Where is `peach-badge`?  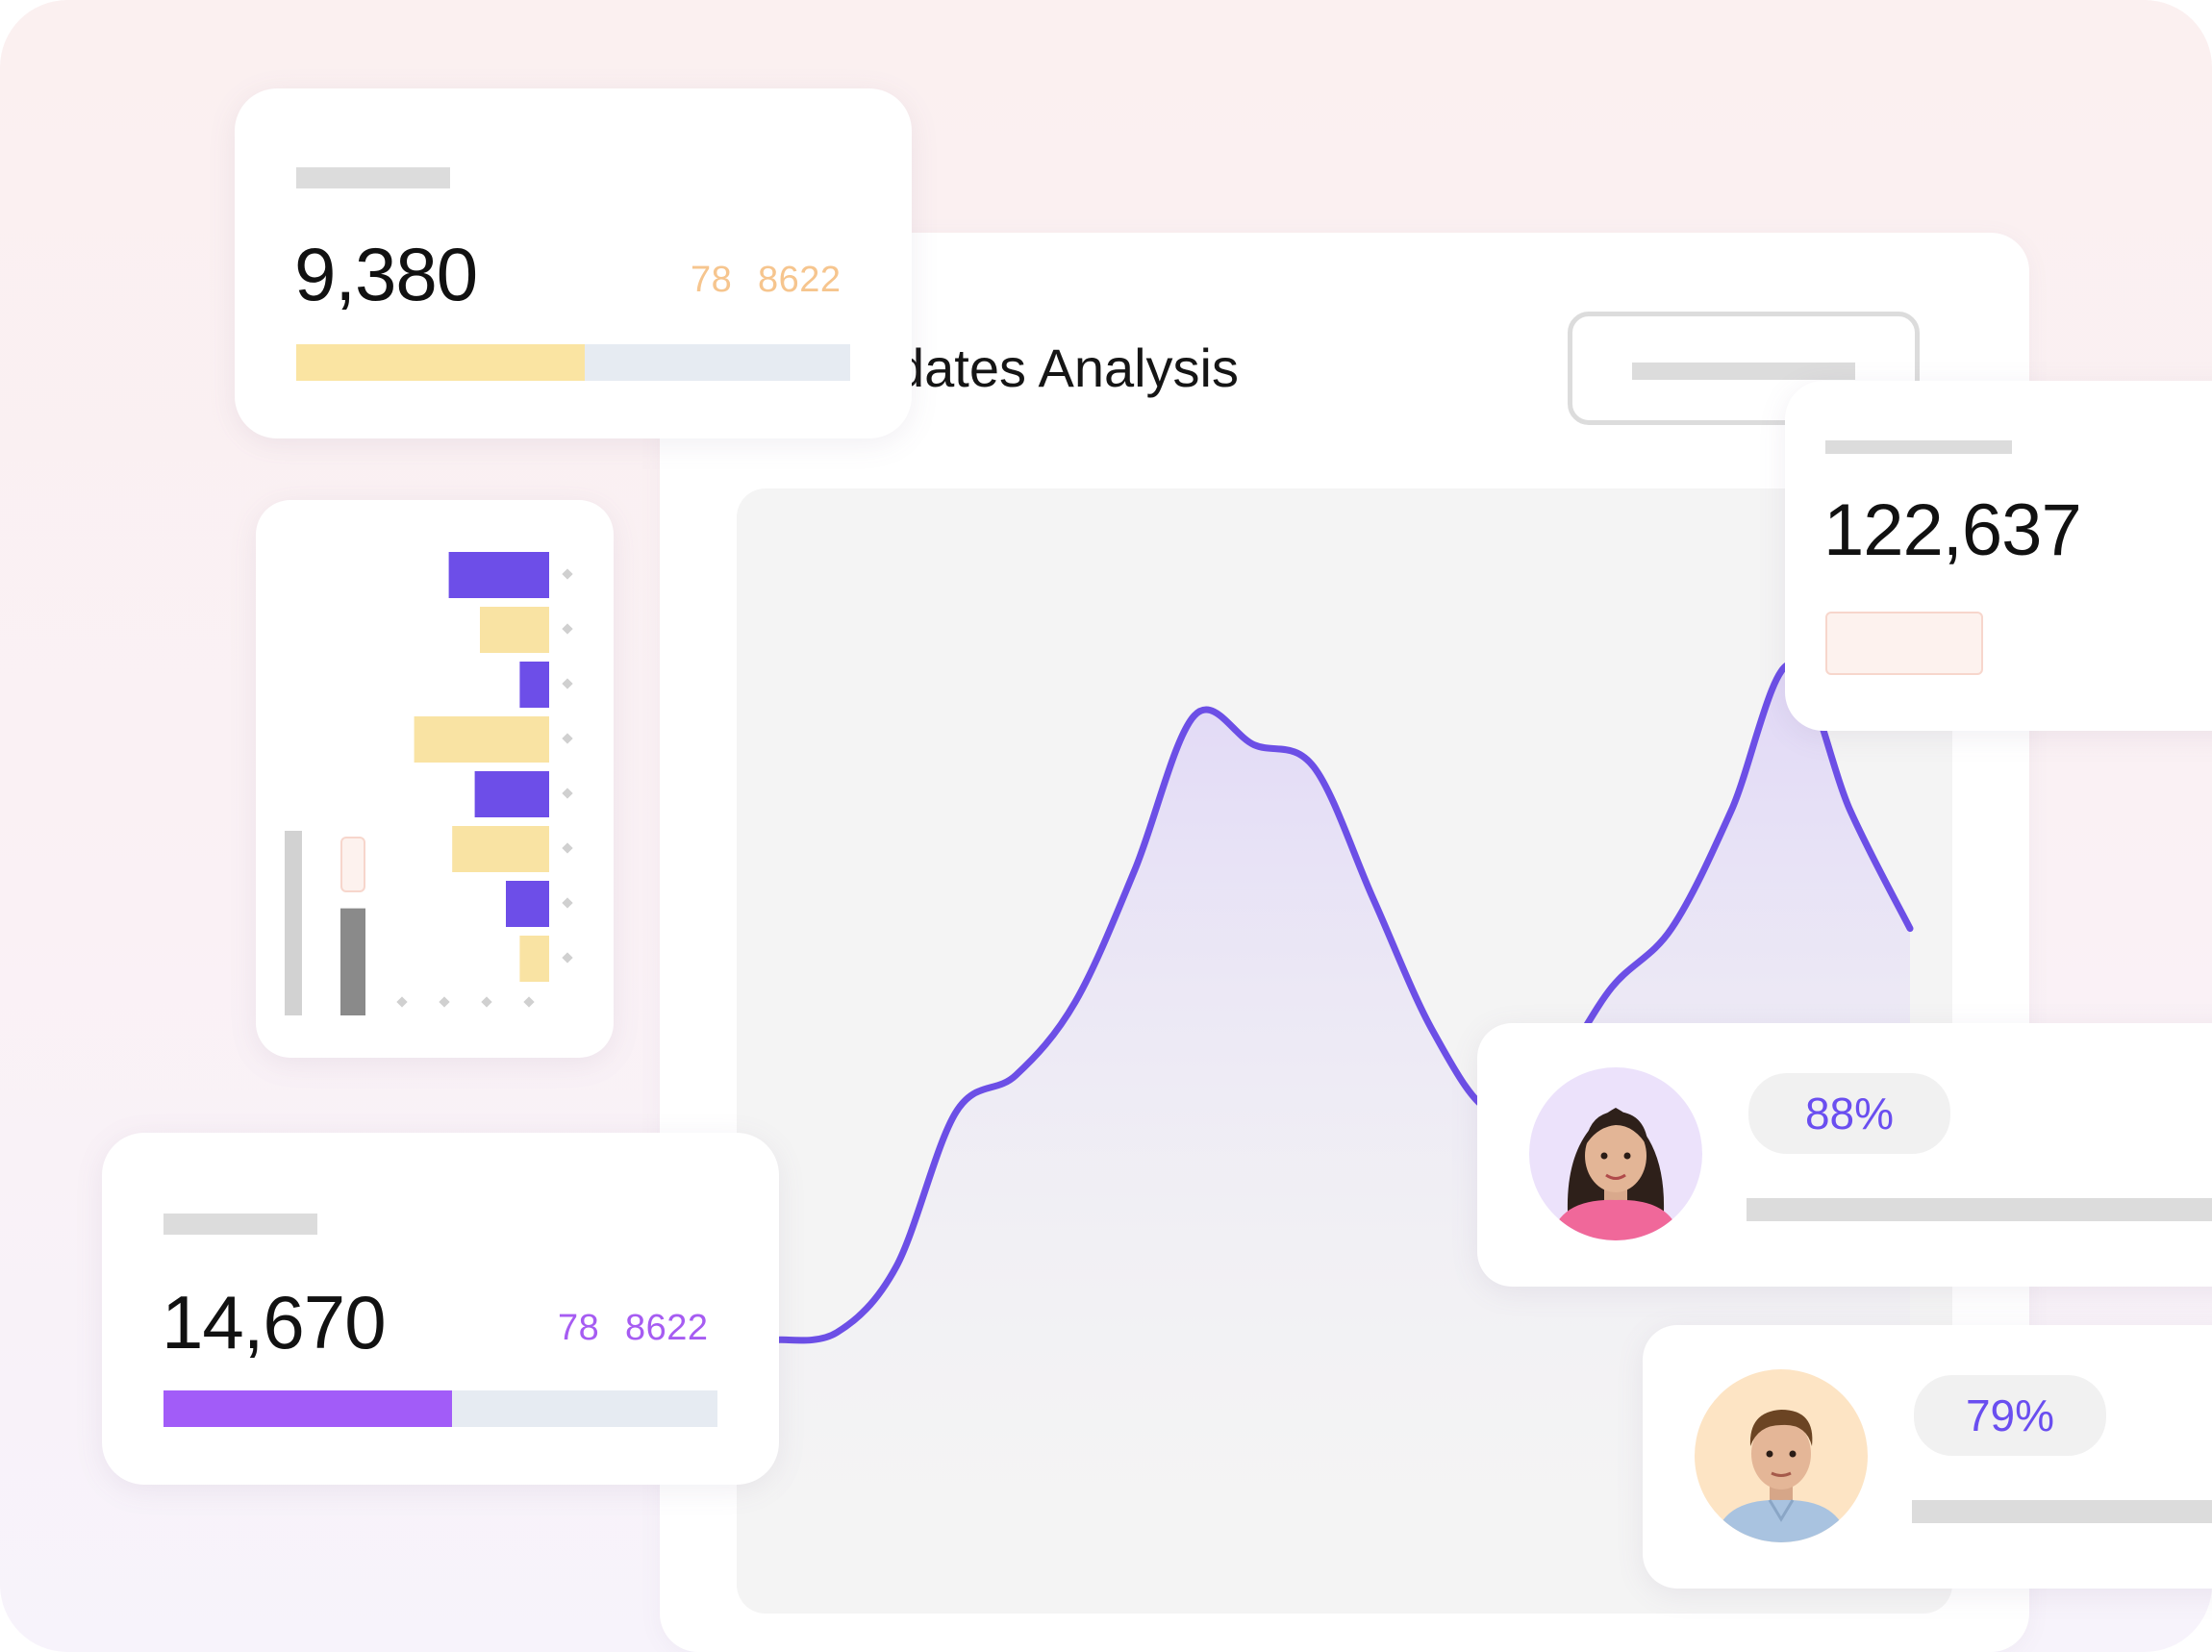 peach-badge is located at coordinates (1904, 643).